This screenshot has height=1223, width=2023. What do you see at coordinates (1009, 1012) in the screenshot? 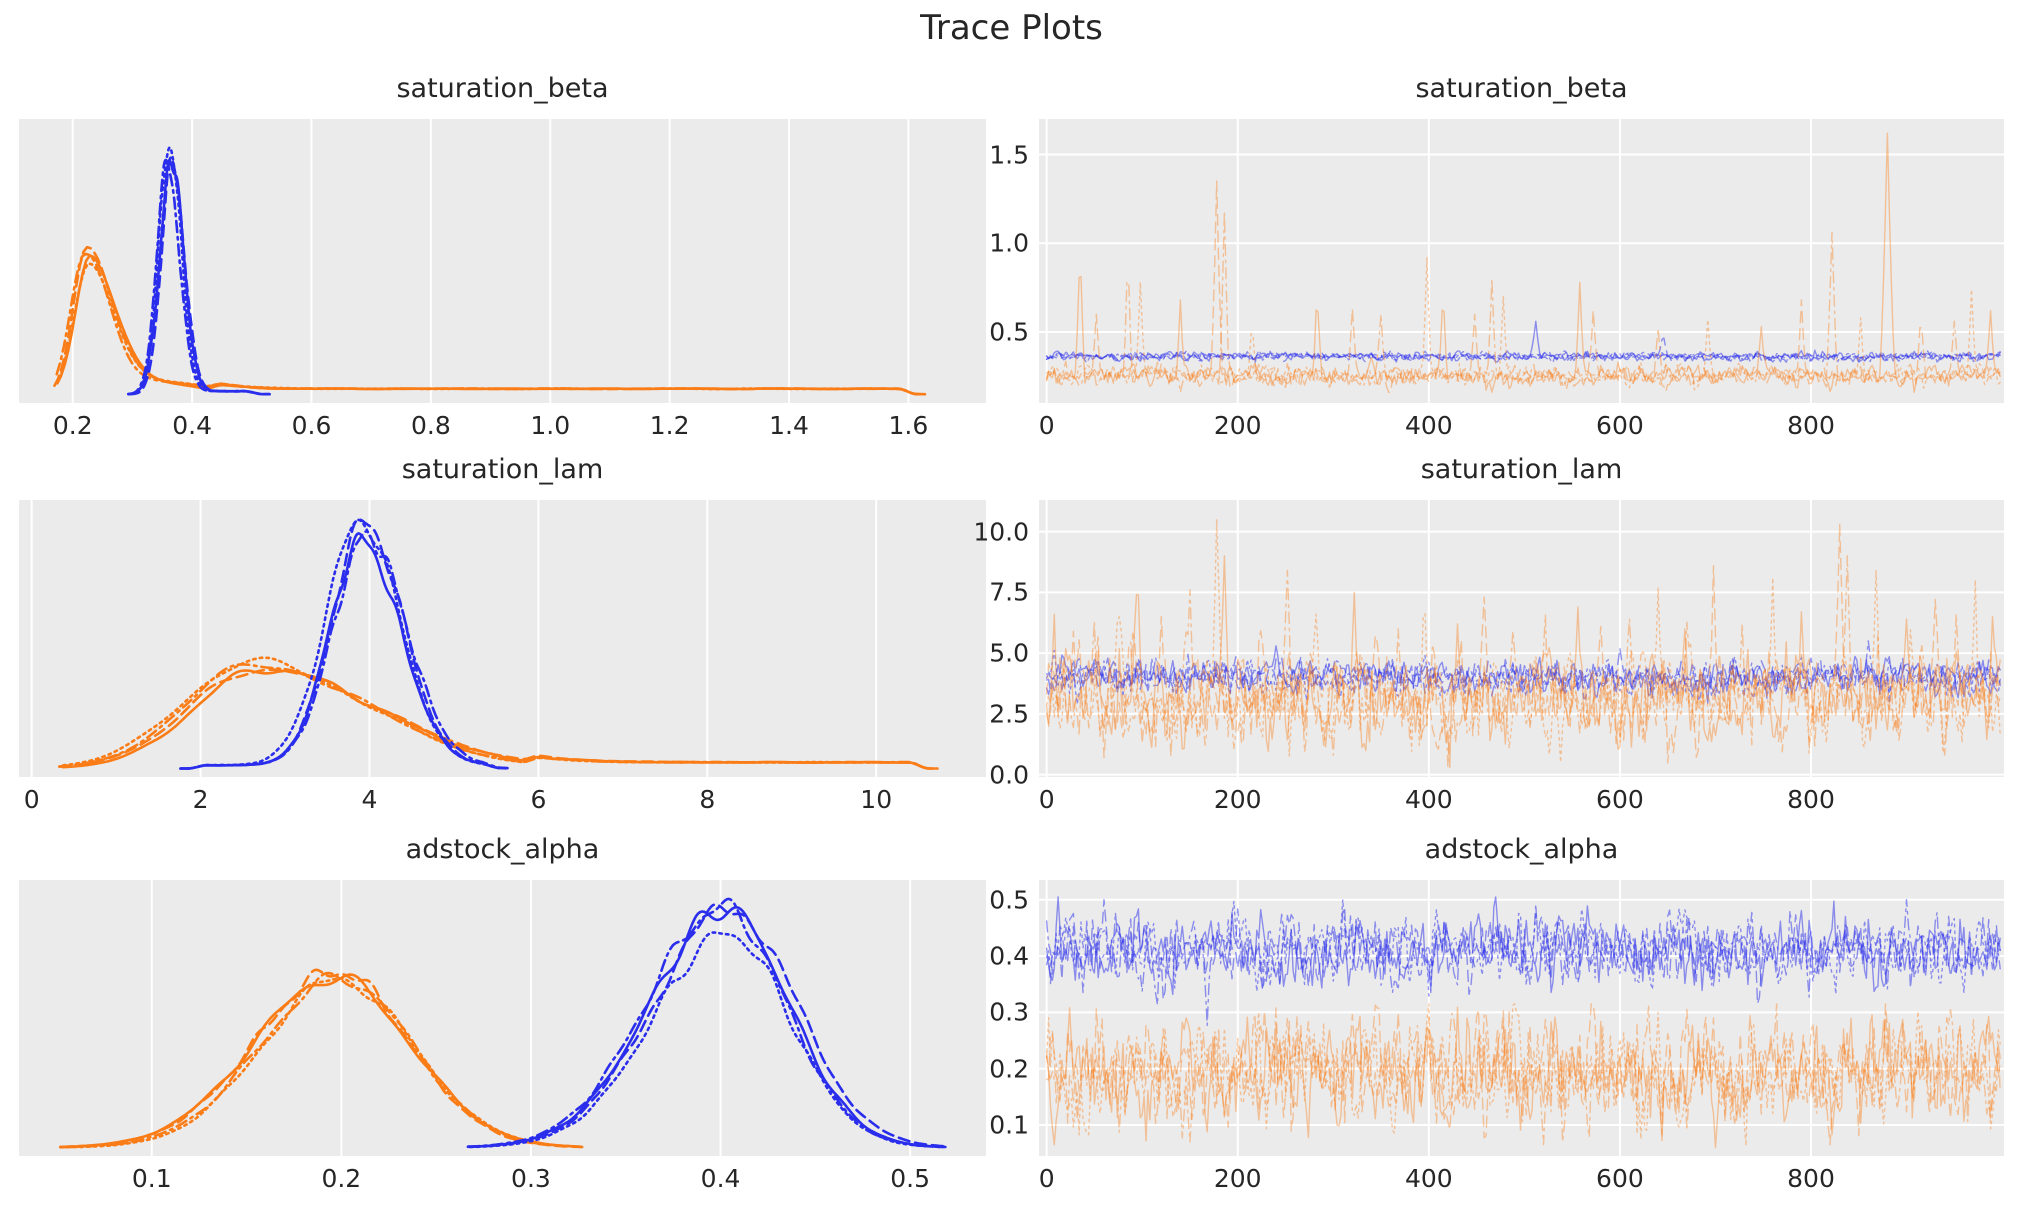
I see `y-tick-label: 0.3` at bounding box center [1009, 1012].